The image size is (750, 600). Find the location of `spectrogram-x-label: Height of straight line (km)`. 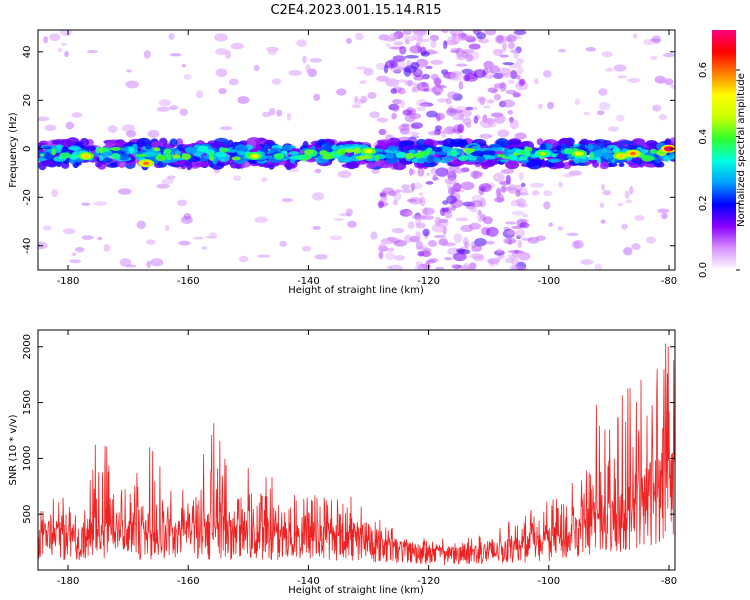

spectrogram-x-label: Height of straight line (km) is located at coordinates (356, 290).